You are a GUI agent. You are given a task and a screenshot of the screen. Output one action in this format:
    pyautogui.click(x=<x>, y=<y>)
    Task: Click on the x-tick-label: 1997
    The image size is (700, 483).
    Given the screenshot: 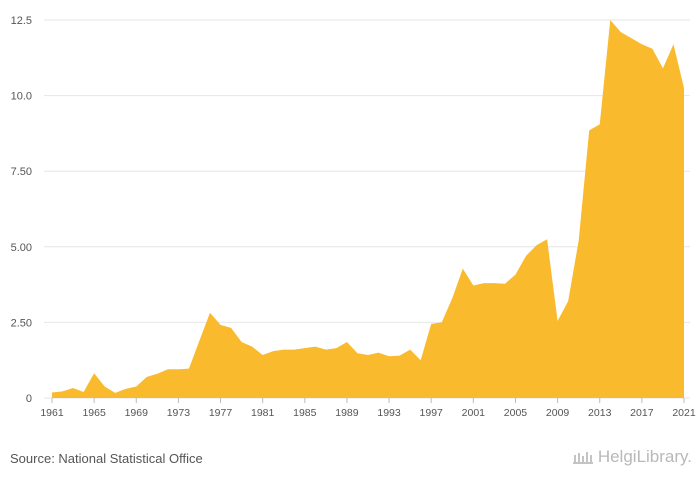 What is the action you would take?
    pyautogui.click(x=432, y=413)
    